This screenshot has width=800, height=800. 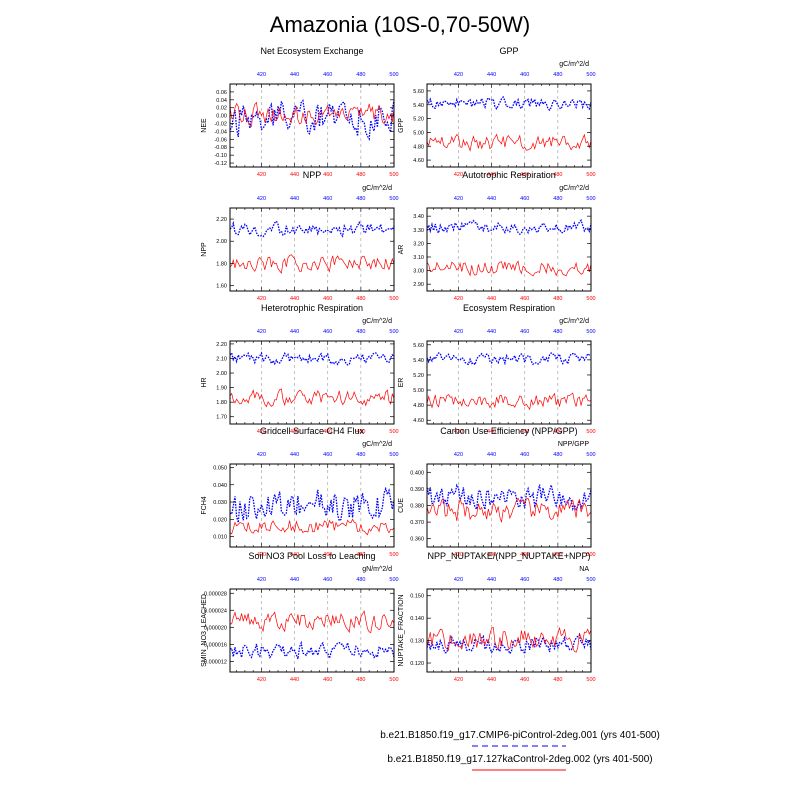 What do you see at coordinates (312, 308) in the screenshot?
I see `panel-title: Heterotrophic Respiration` at bounding box center [312, 308].